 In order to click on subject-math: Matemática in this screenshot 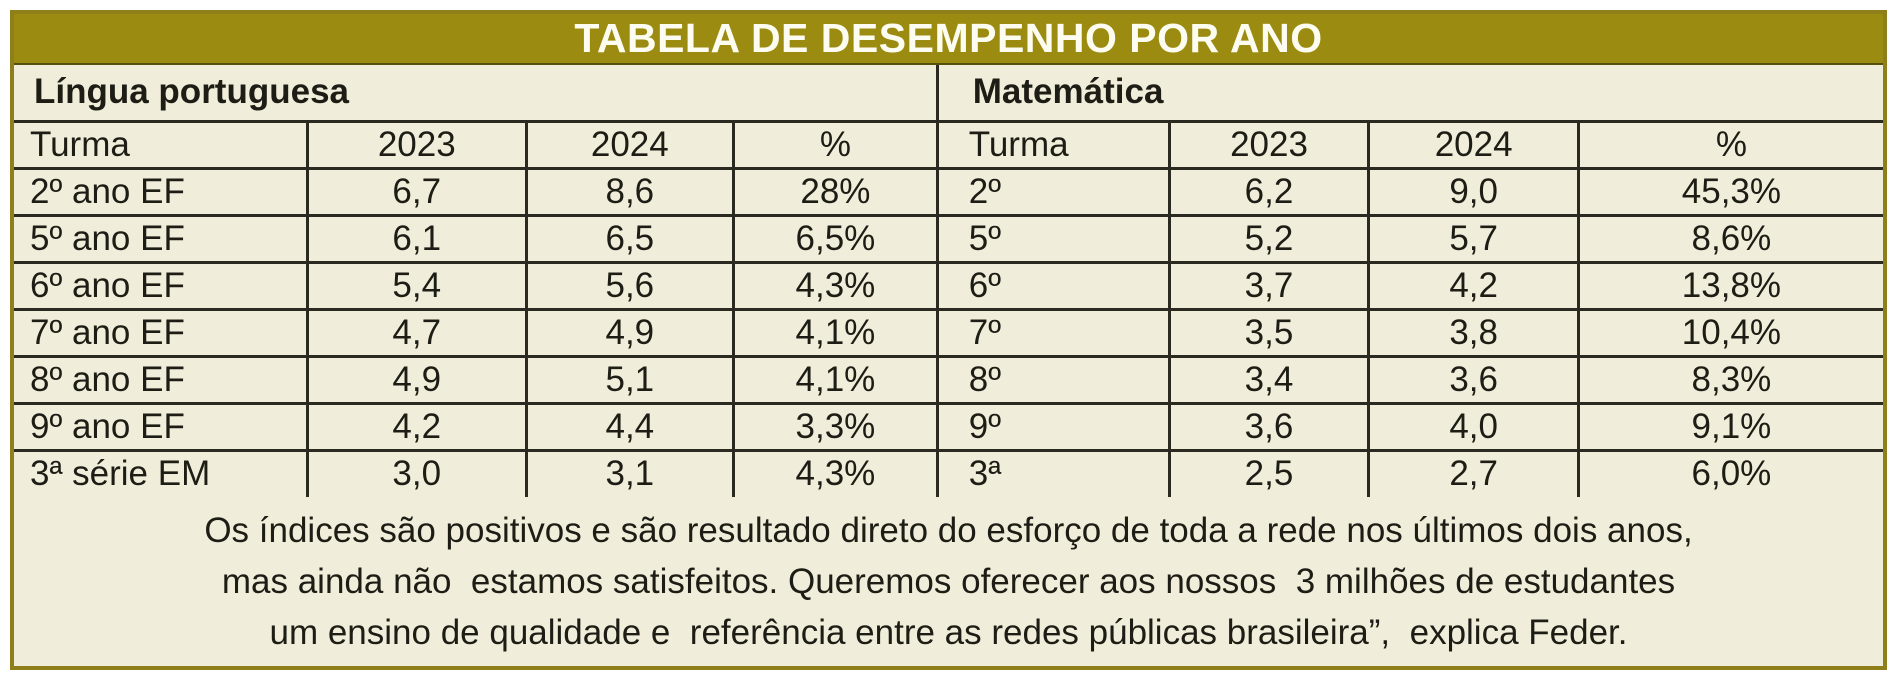, I will do `click(1410, 93)`.